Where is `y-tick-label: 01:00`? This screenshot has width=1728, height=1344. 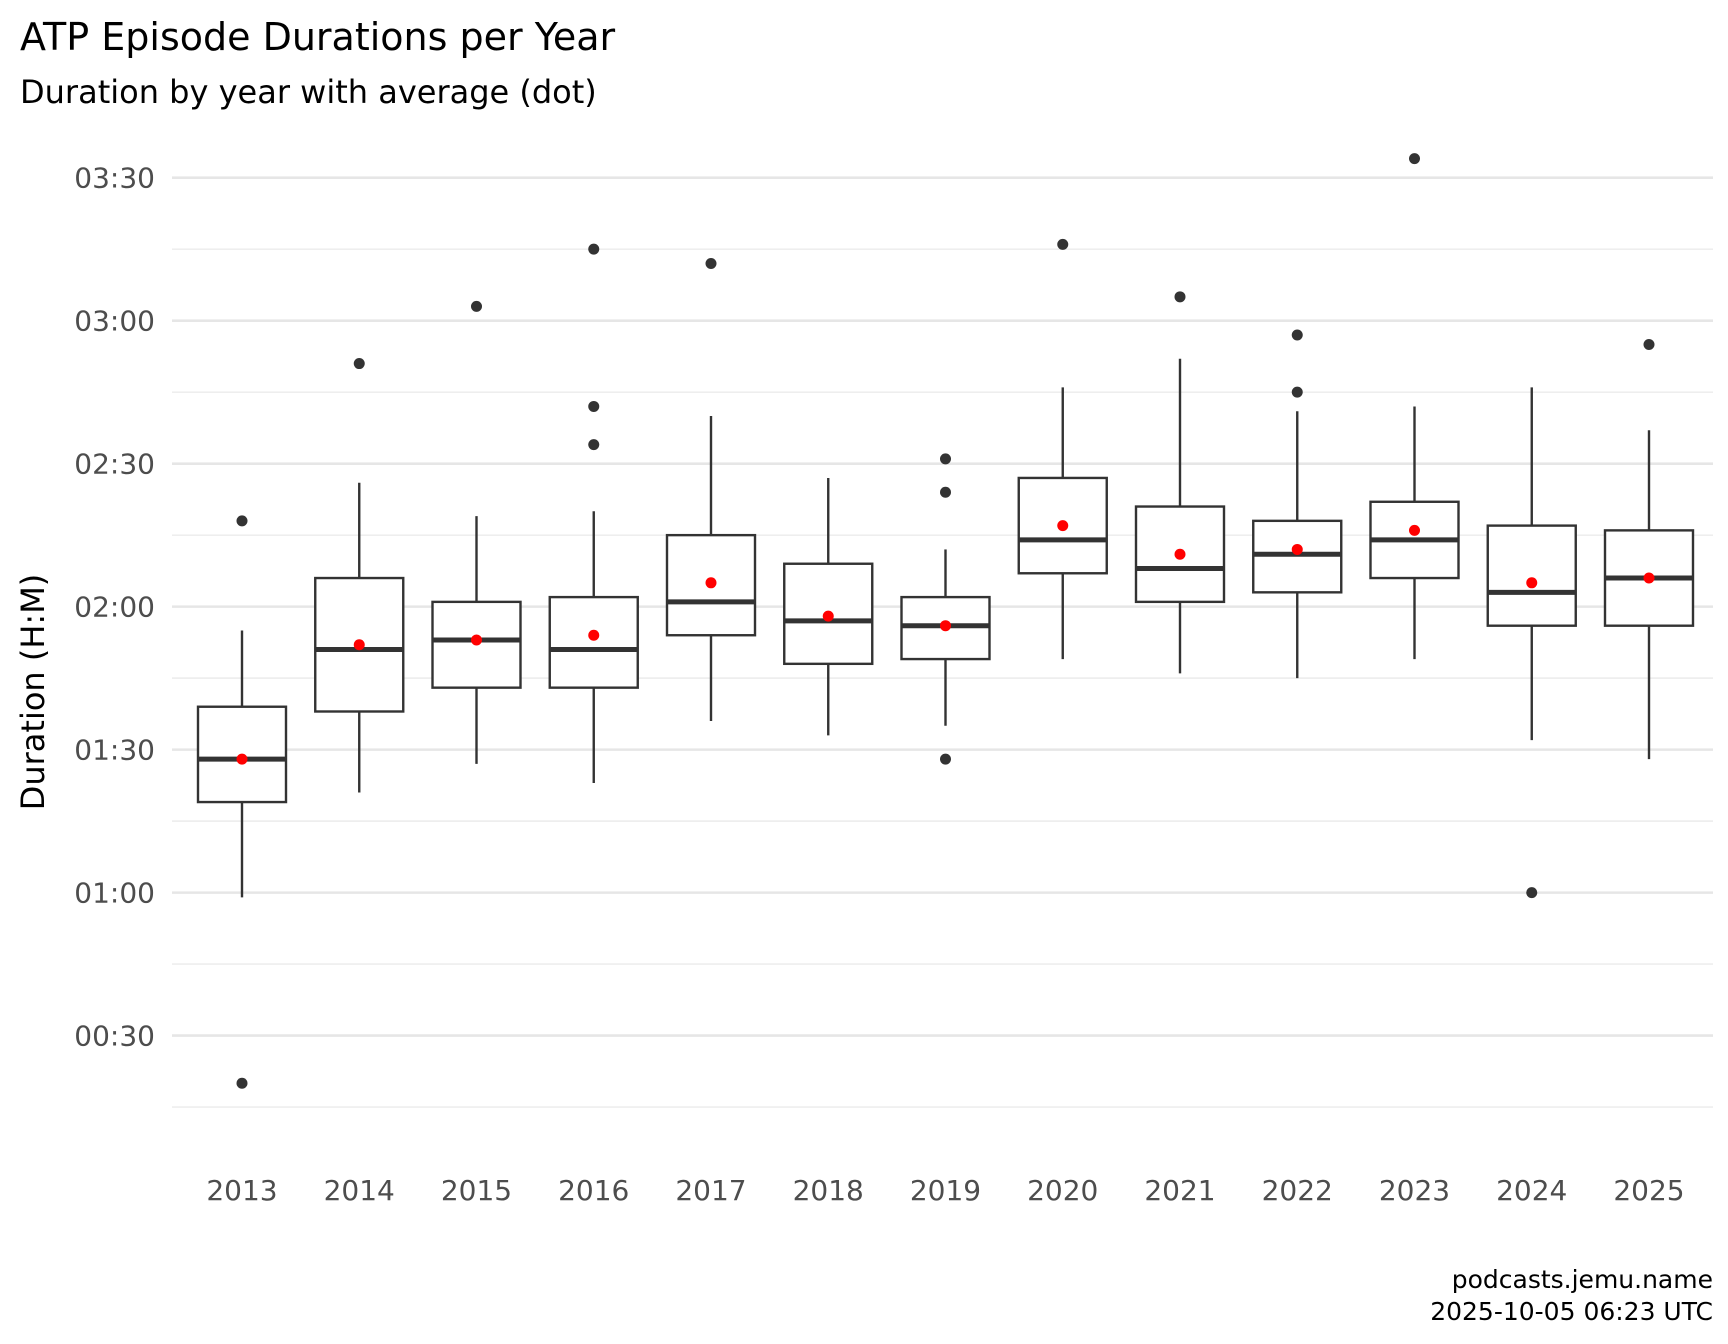
y-tick-label: 01:00 is located at coordinates (114, 893).